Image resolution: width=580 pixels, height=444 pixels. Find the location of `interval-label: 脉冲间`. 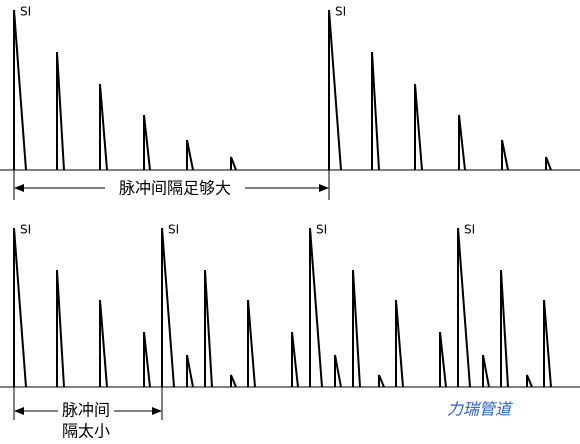

interval-label: 脉冲间 is located at coordinates (86, 410).